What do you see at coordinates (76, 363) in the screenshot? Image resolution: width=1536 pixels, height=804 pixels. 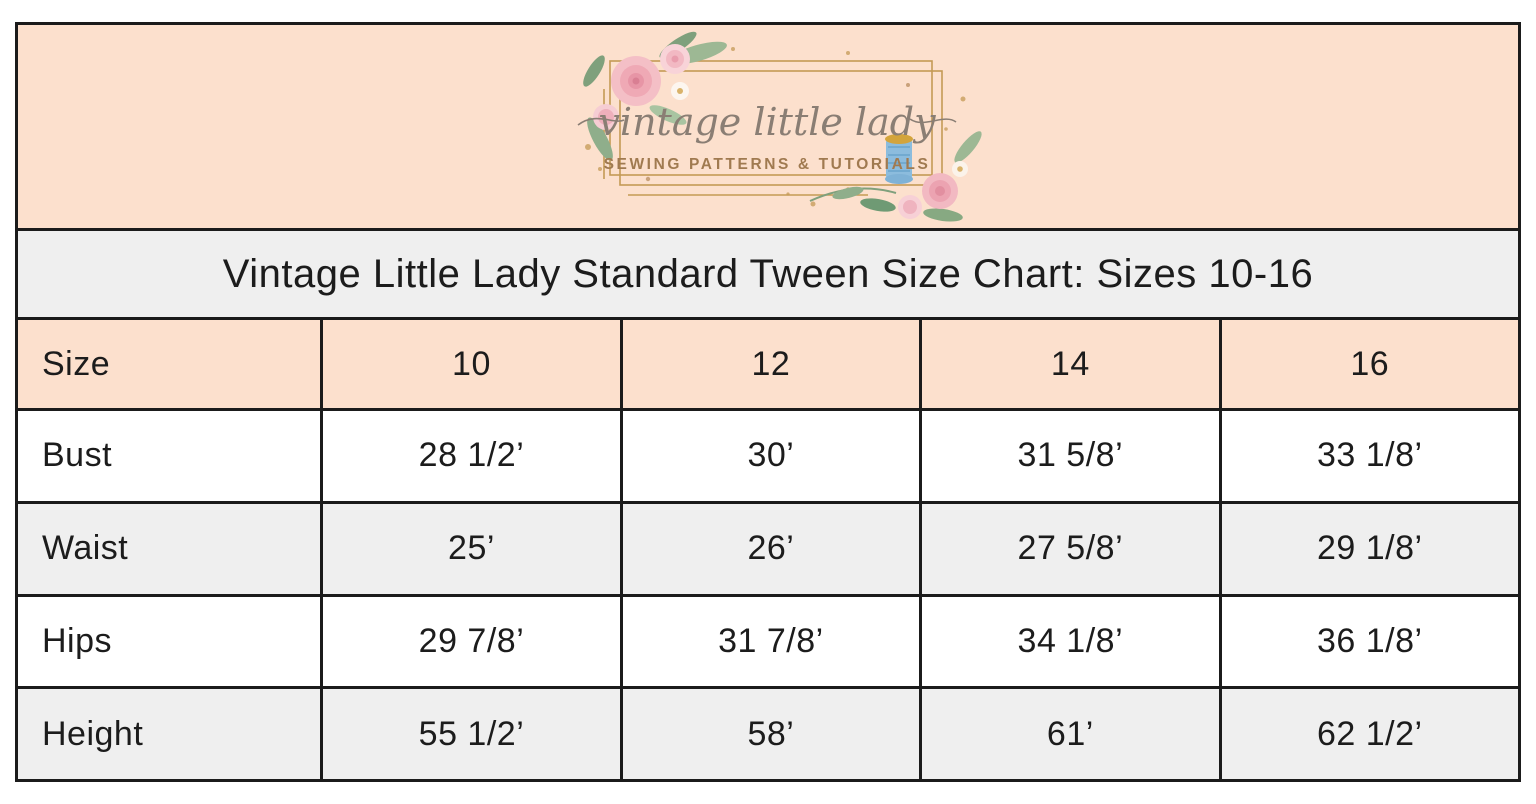 I see `header-size-label: Size` at bounding box center [76, 363].